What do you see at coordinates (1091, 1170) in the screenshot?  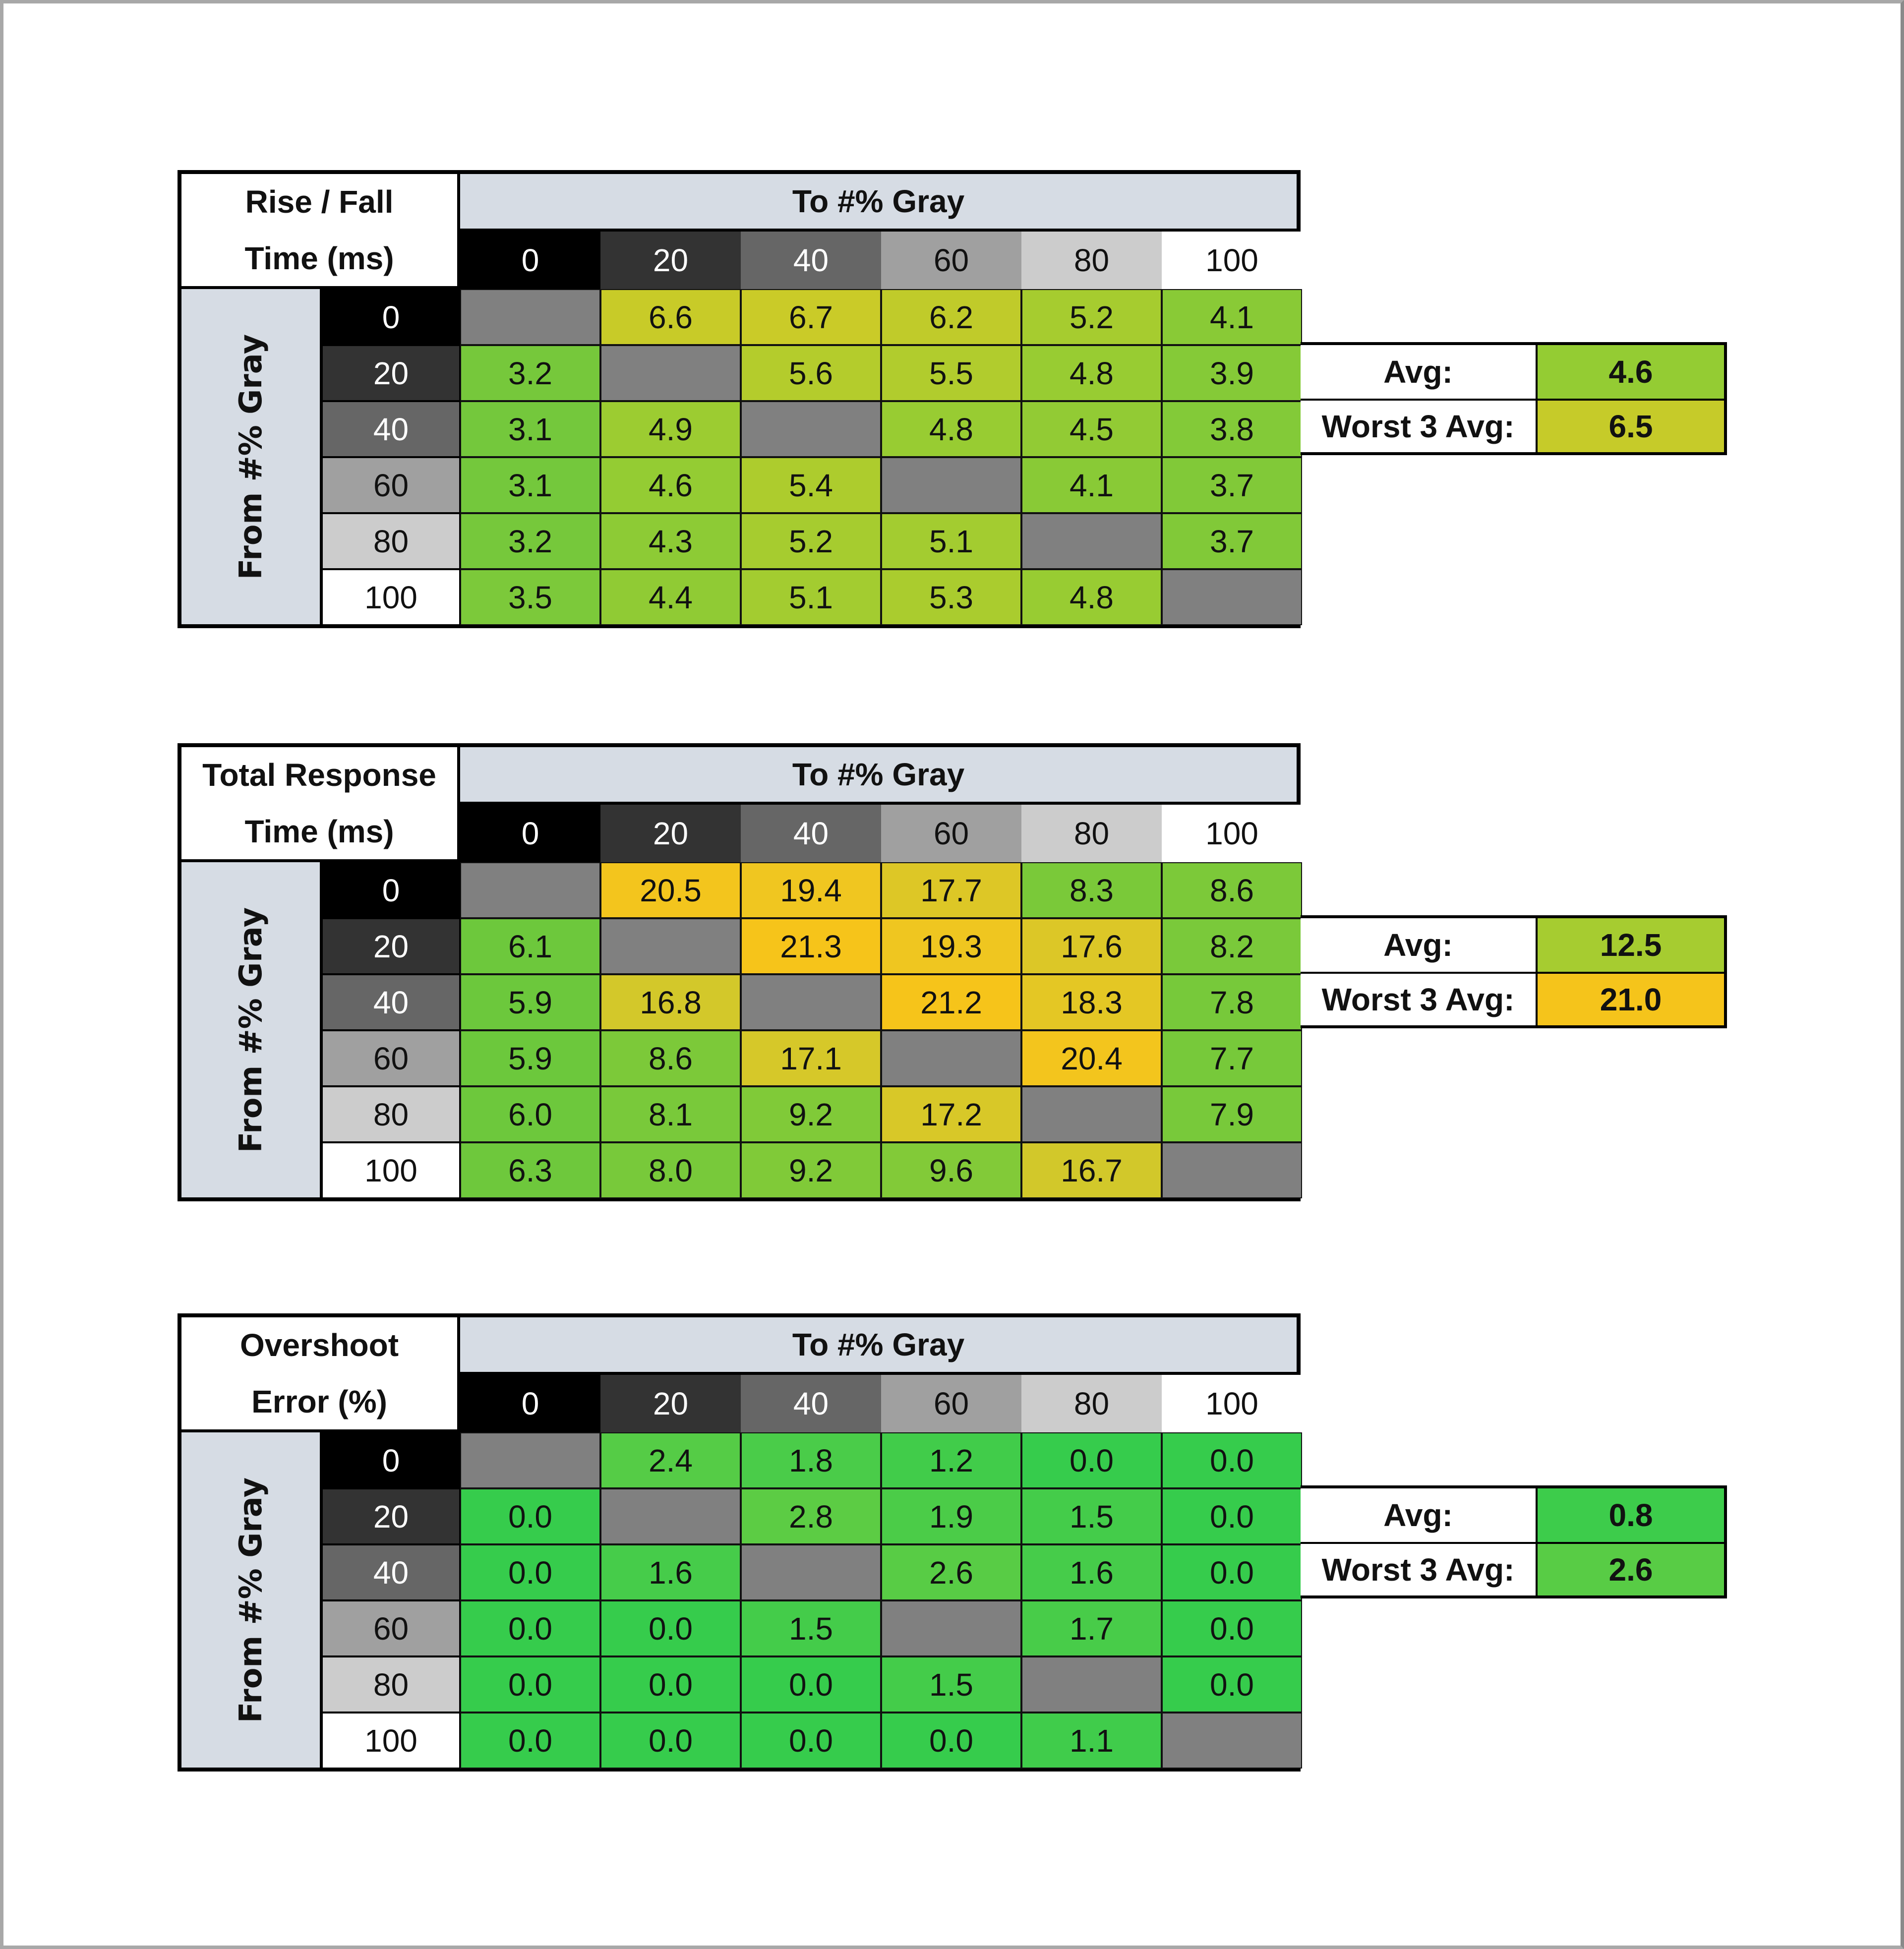 I see `data-cell: 16.7` at bounding box center [1091, 1170].